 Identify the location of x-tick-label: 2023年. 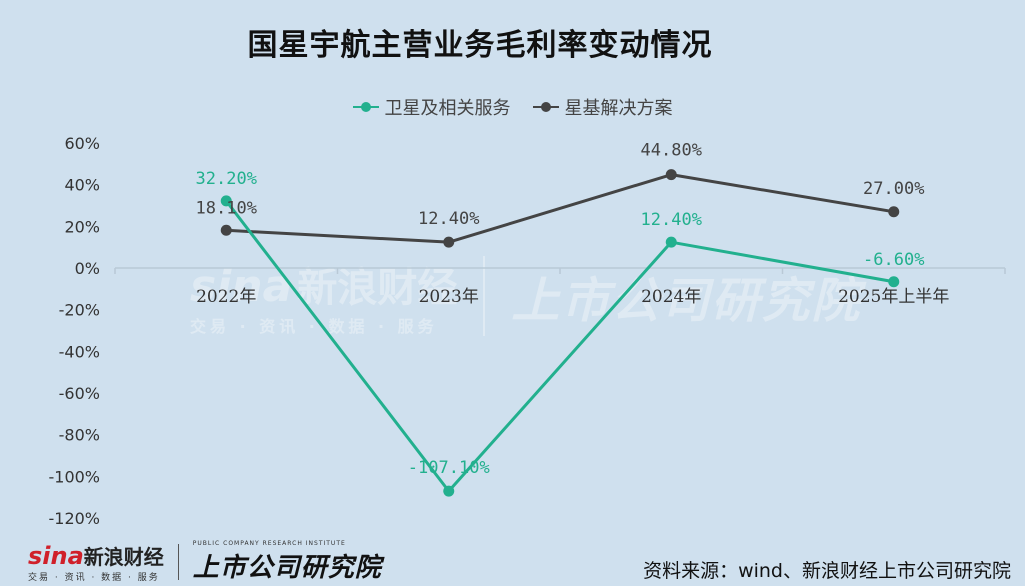
(449, 297).